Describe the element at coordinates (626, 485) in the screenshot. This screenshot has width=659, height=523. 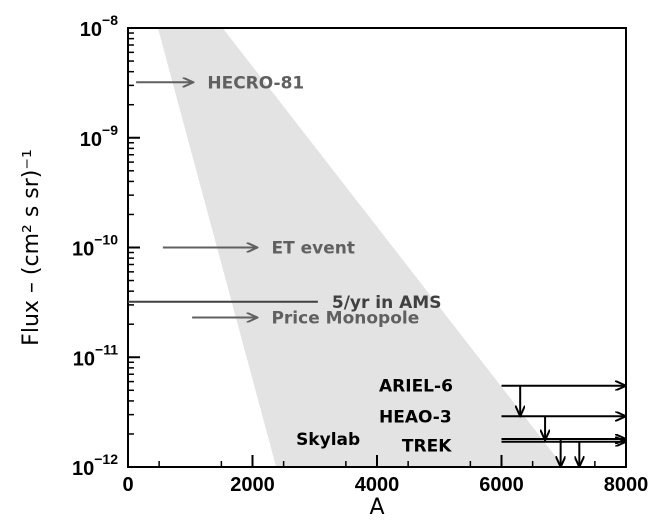
I see `x-tick-label: 8000` at that location.